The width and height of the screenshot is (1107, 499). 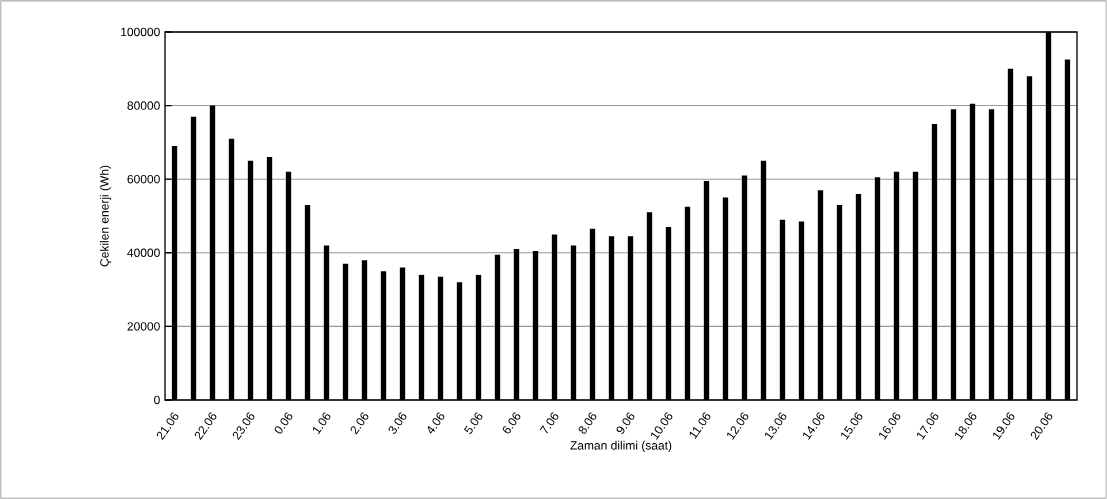 What do you see at coordinates (105, 216) in the screenshot?
I see `y-axis-title: Çekilen enerji (Wh)` at bounding box center [105, 216].